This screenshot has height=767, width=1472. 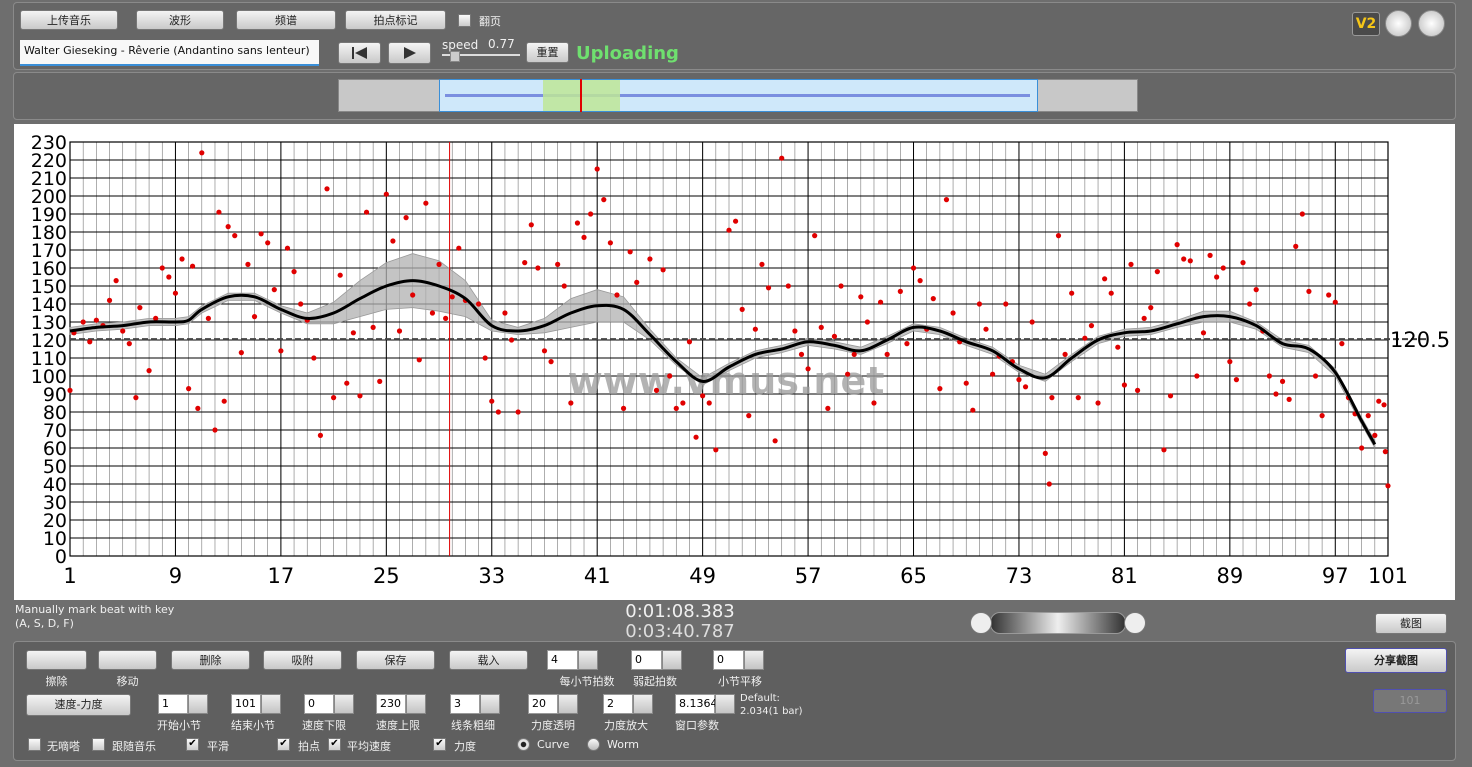 I want to click on spinner-input: 230, so click(x=391, y=704).